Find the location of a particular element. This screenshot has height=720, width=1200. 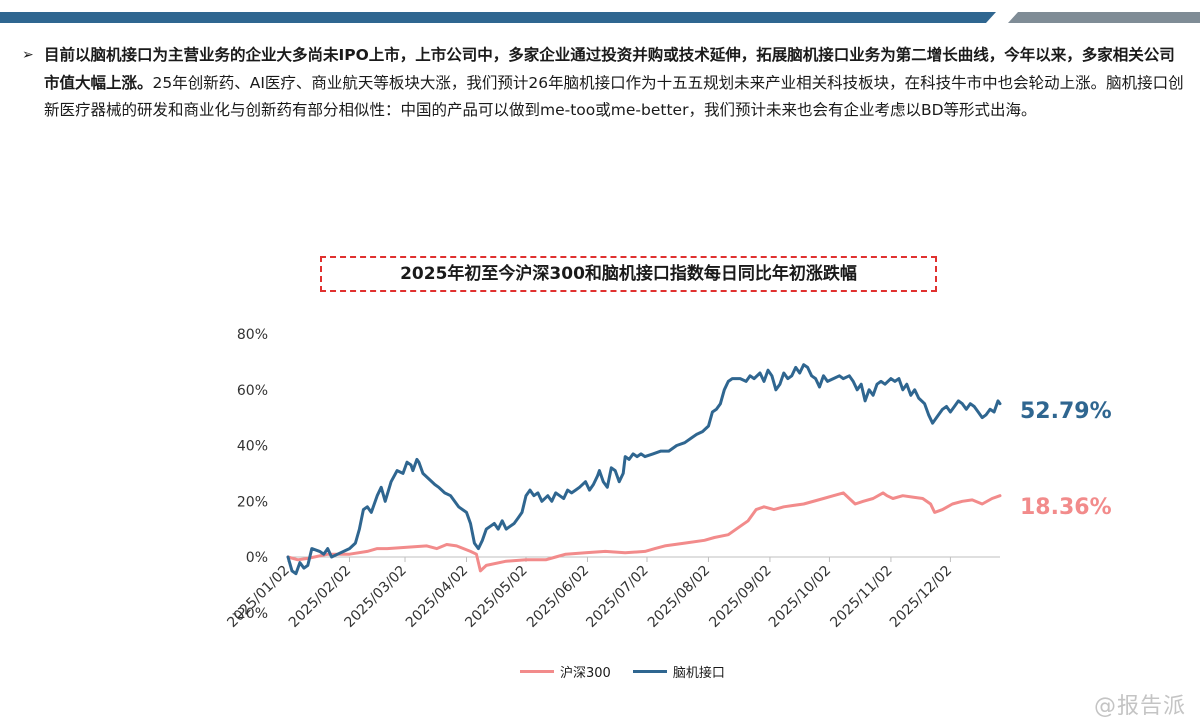

end-label-hs300: 18.36% is located at coordinates (1066, 507).